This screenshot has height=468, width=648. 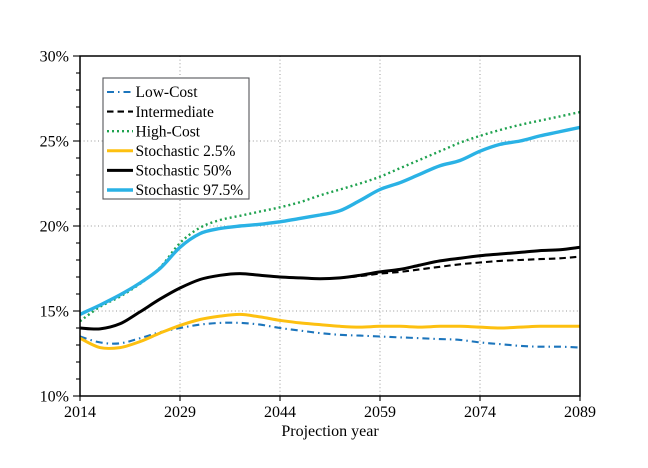 What do you see at coordinates (80, 412) in the screenshot?
I see `x-tick-label: 2014` at bounding box center [80, 412].